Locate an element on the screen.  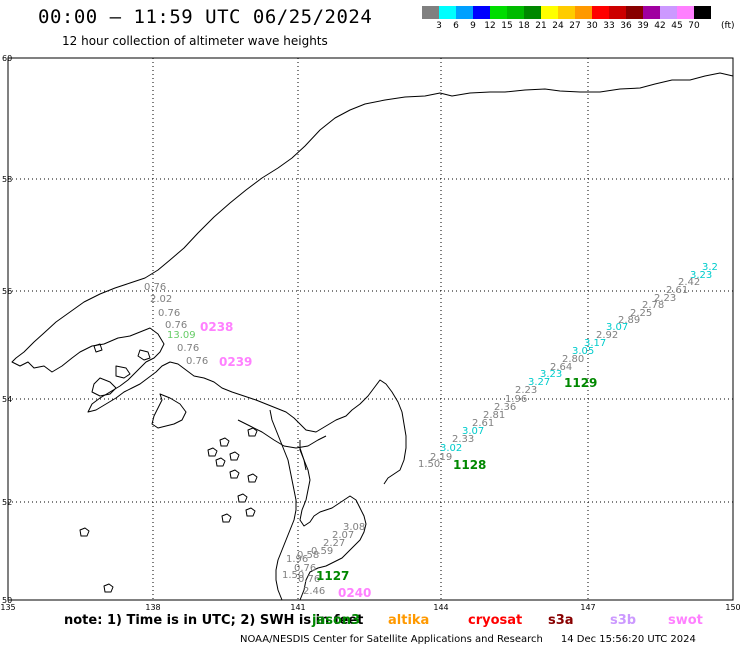
color-scale-tick: 27 is located at coordinates (575, 26).